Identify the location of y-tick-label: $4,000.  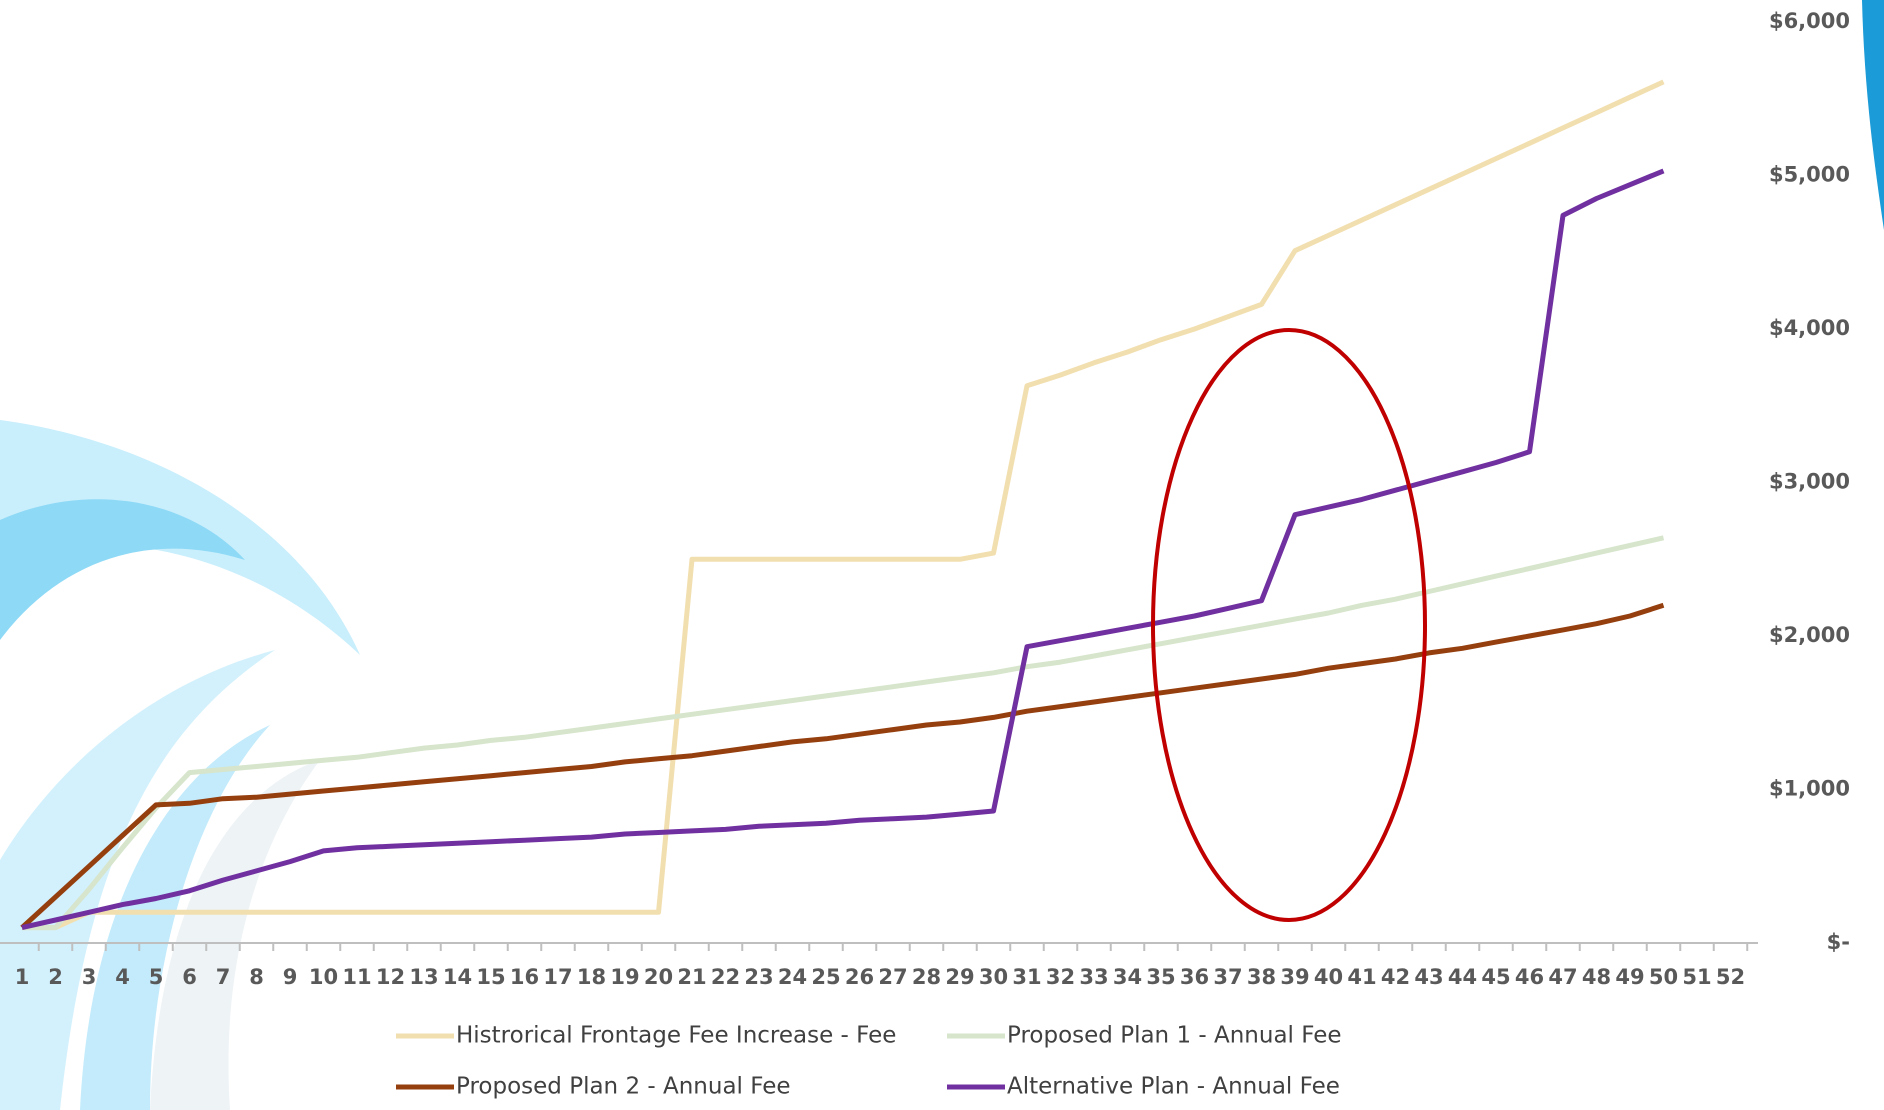
(1809, 328).